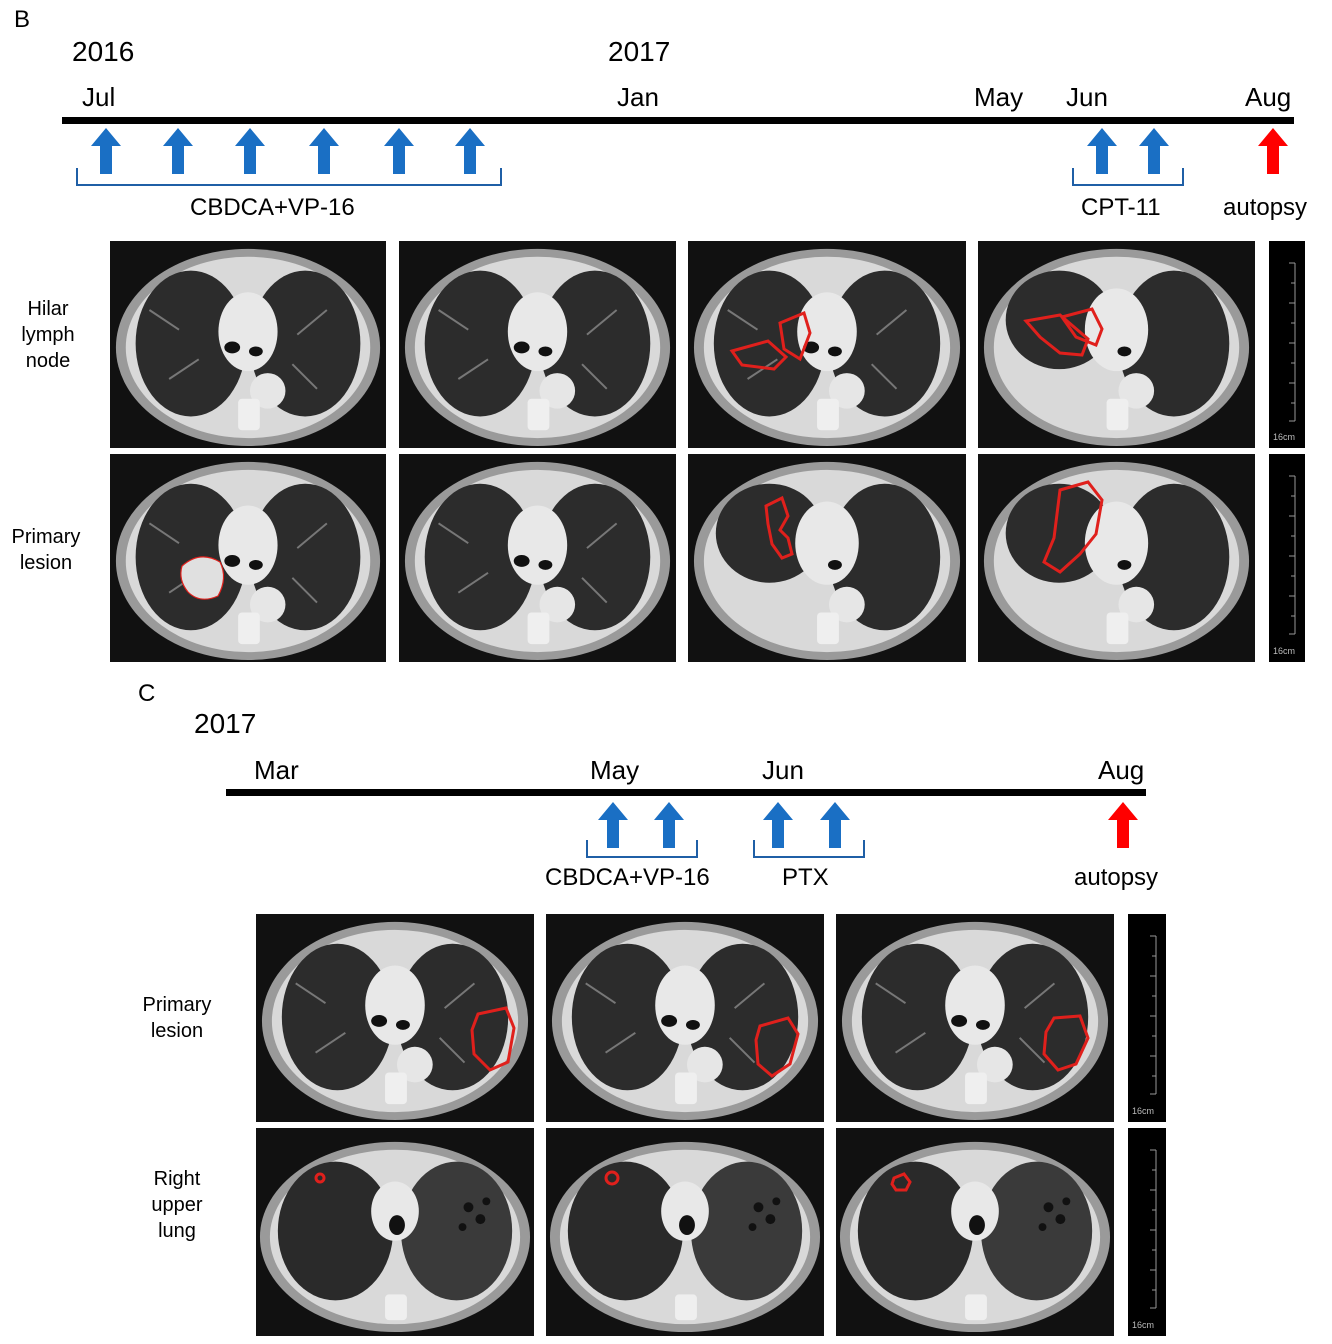  What do you see at coordinates (638, 97) in the screenshot?
I see `month-label: Jan` at bounding box center [638, 97].